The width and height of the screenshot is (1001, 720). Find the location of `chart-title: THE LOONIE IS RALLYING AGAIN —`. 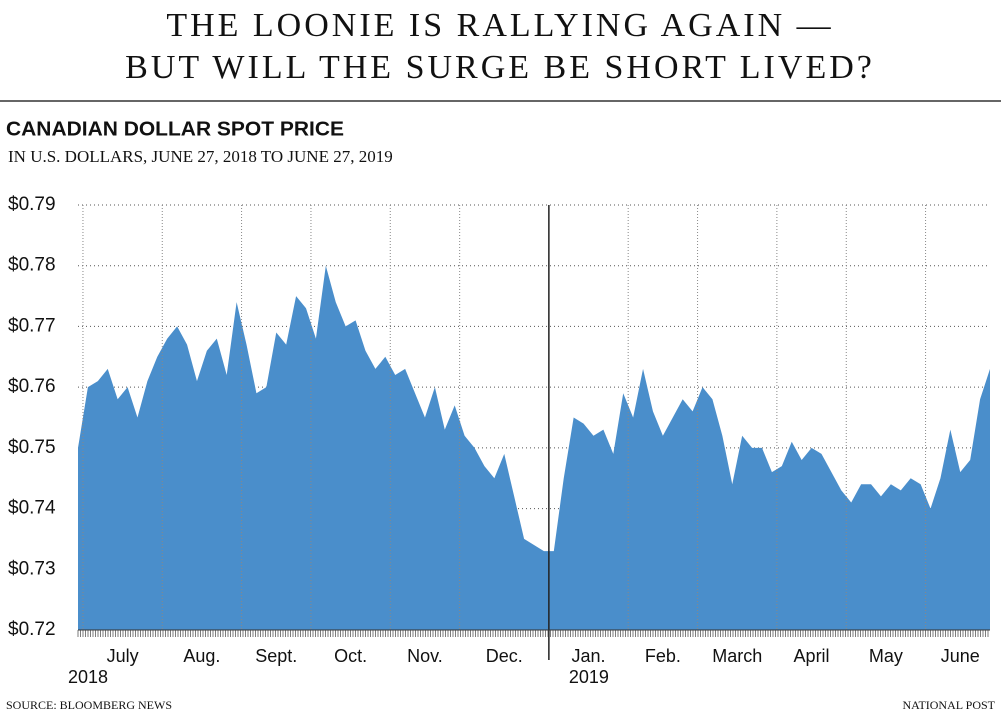

chart-title: THE LOONIE IS RALLYING AGAIN — is located at coordinates (499, 25).